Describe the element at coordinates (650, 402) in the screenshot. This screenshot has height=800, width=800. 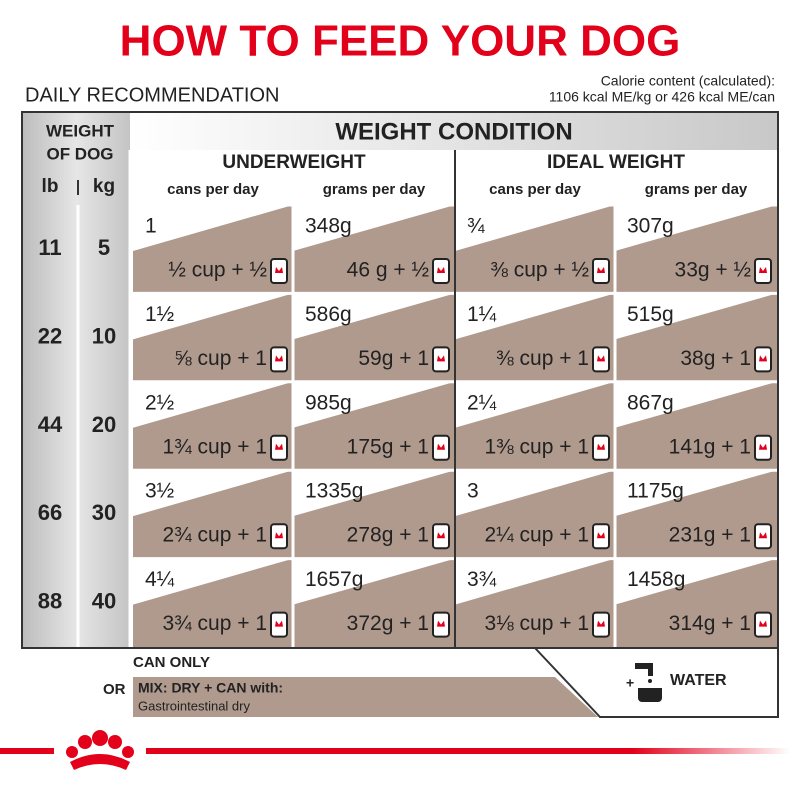
I see `cell-amount: 867g` at that location.